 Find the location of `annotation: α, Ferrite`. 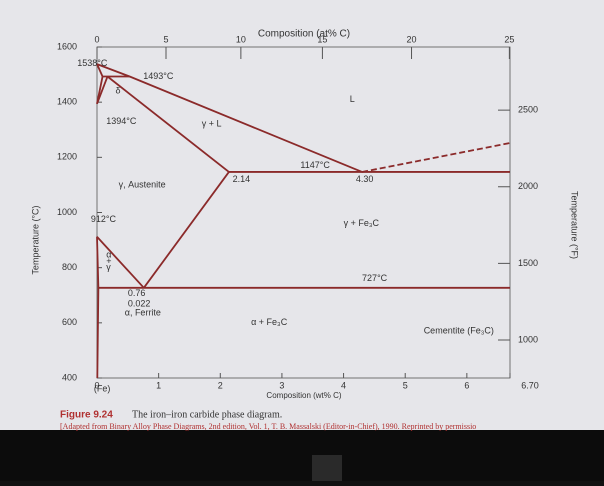

annotation: α, Ferrite is located at coordinates (143, 313).